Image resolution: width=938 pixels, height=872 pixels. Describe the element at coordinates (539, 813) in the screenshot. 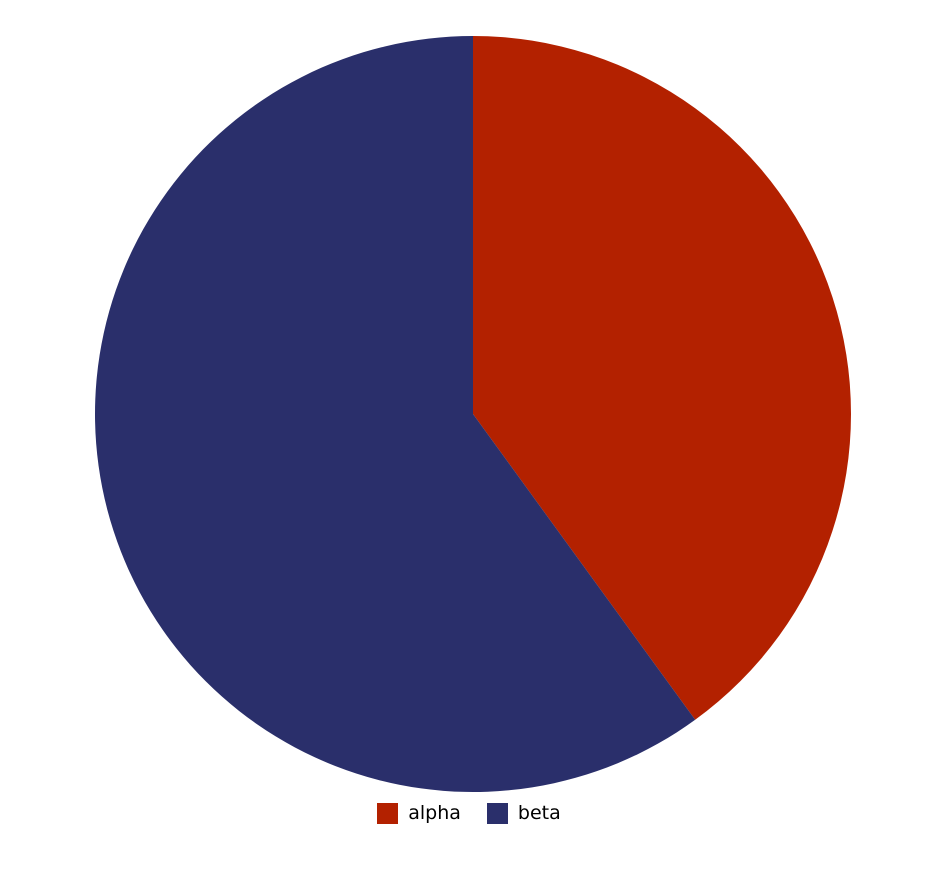

I see `legend-label-beta: beta` at that location.